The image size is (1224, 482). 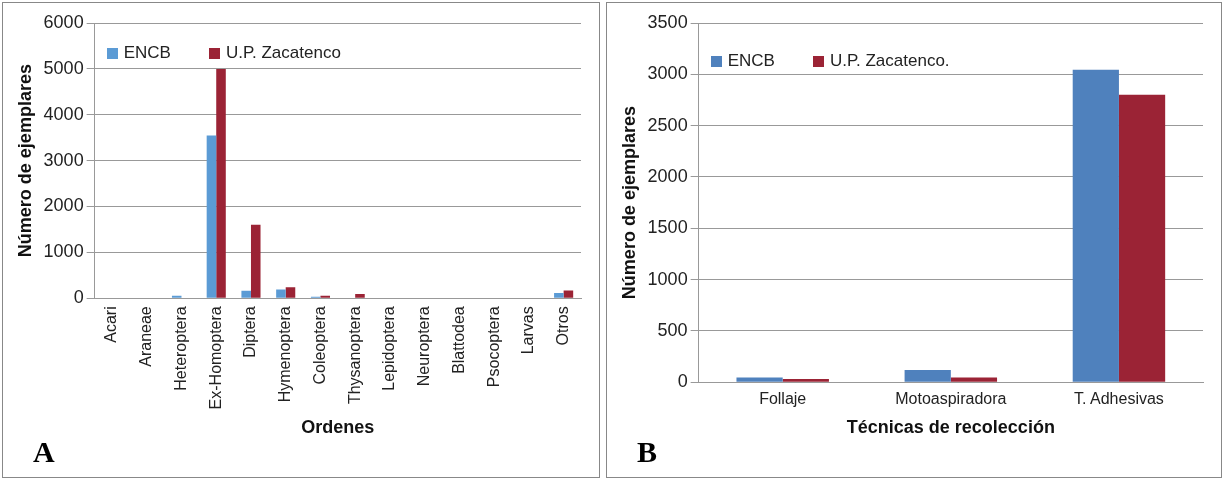 I want to click on y-tick-label: 5000, so click(x=63, y=67).